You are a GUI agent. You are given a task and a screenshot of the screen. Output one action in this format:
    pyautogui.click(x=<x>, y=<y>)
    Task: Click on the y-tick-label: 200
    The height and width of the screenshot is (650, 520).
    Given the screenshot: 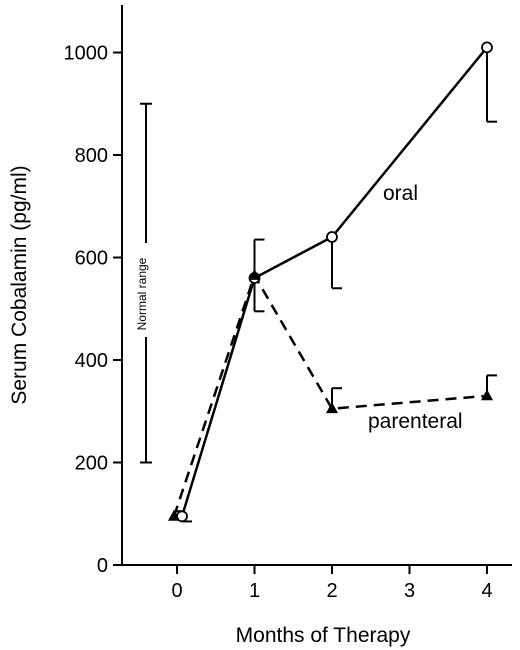 What is the action you would take?
    pyautogui.click(x=91, y=464)
    